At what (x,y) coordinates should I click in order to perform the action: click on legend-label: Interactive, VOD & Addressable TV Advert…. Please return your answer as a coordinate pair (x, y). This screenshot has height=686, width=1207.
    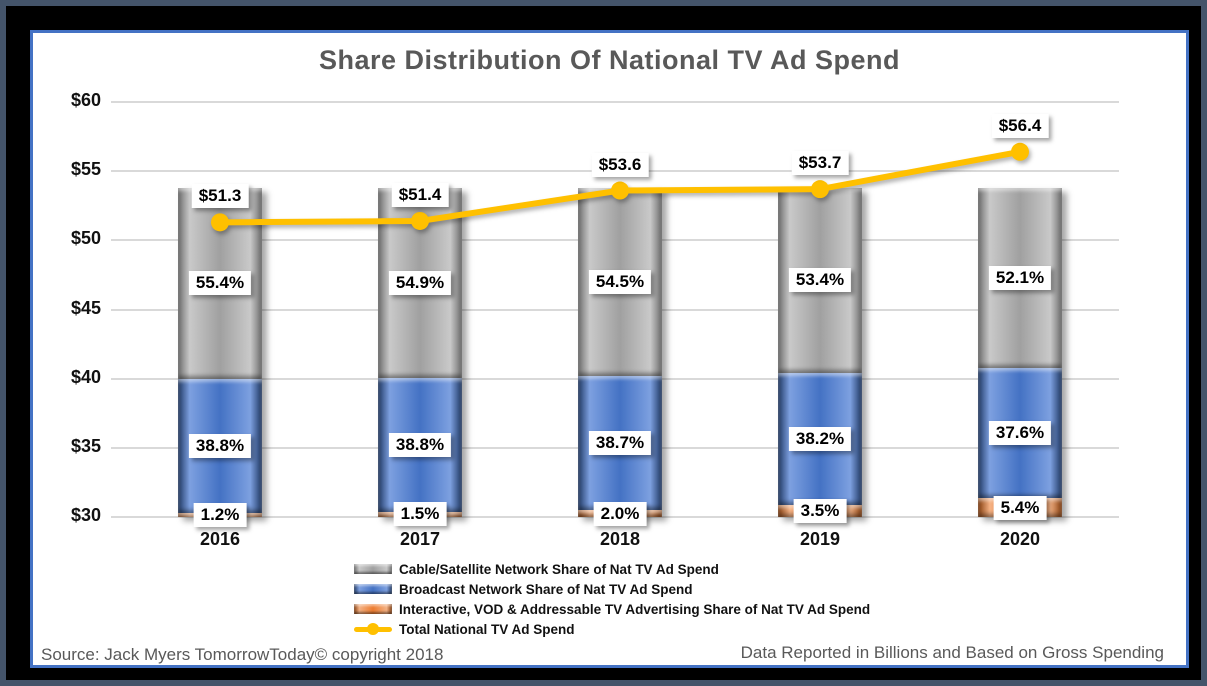
    Looking at the image, I should click on (635, 609).